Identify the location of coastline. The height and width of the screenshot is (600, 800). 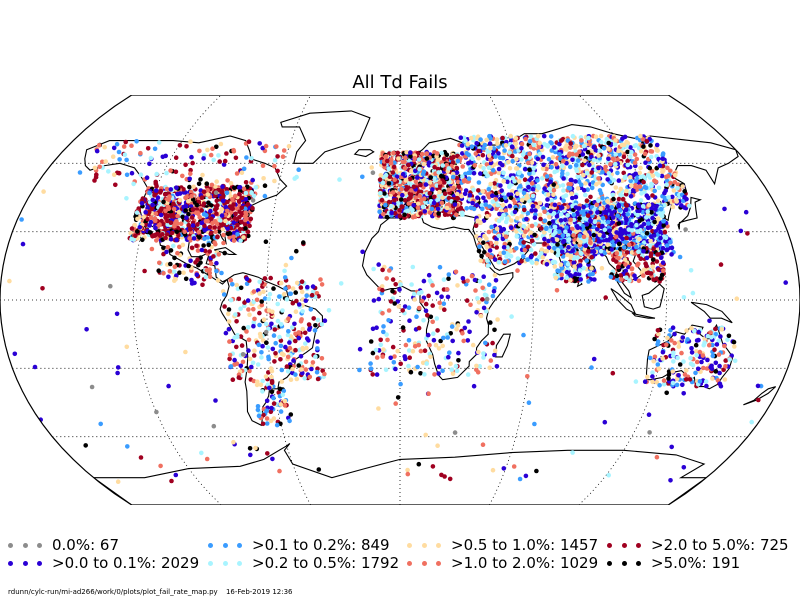
(689, 213).